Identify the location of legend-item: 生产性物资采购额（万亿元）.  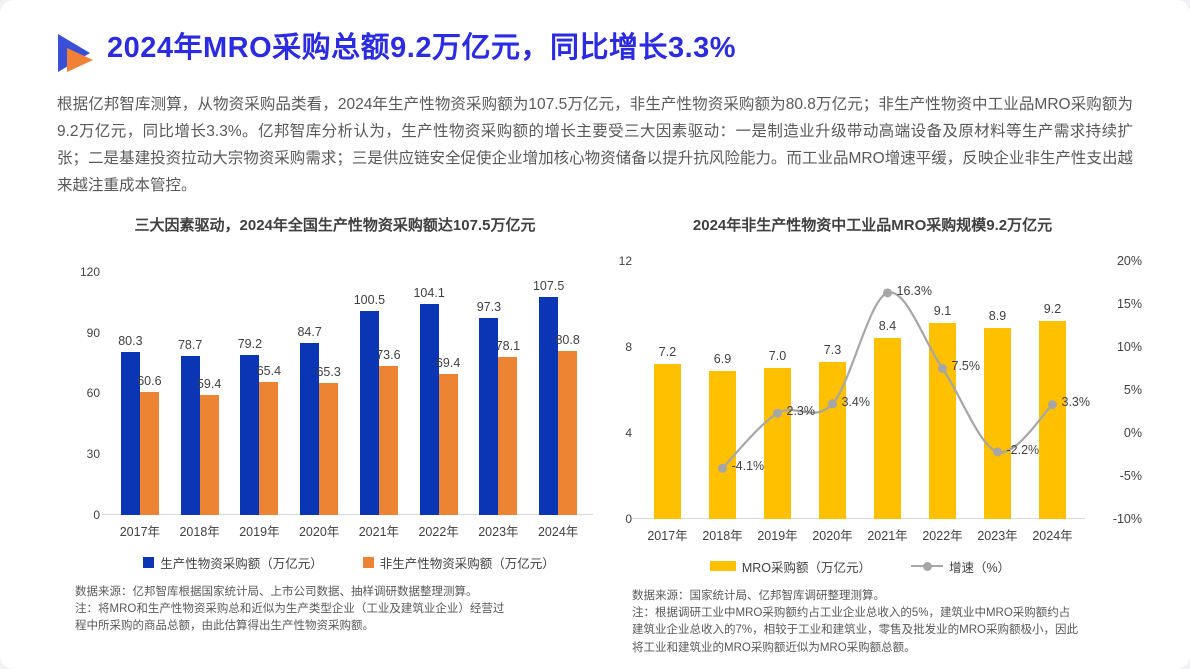
(233, 562).